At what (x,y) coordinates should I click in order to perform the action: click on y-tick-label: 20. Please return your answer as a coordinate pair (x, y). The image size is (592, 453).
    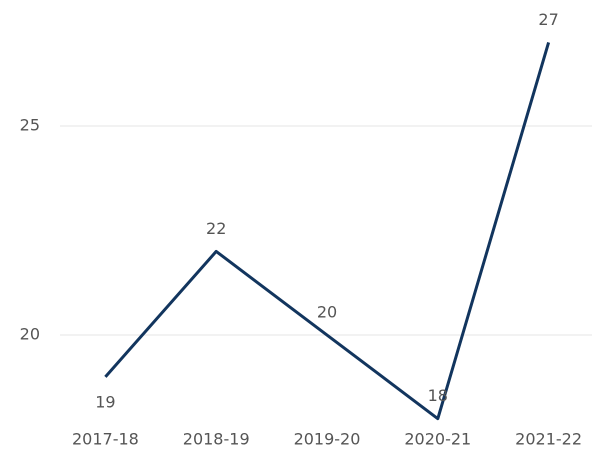
    Looking at the image, I should click on (30, 334).